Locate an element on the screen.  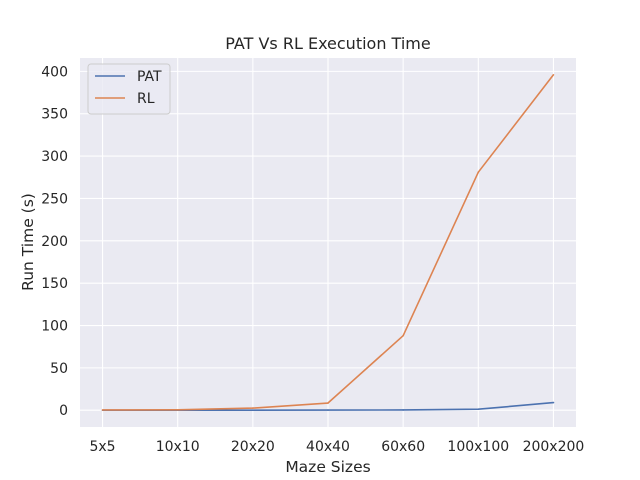
y-tick-label: 350 is located at coordinates (54, 115).